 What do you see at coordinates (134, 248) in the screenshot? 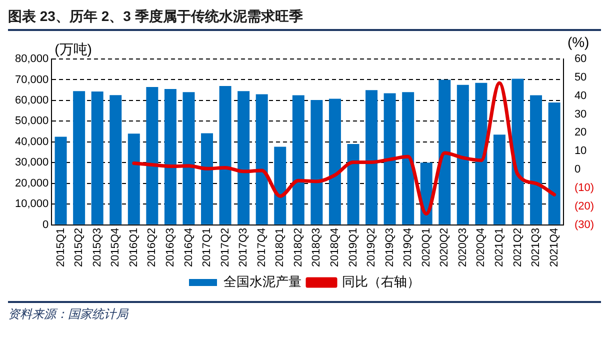
I see `x-tick-label: 2016Q1` at bounding box center [134, 248].